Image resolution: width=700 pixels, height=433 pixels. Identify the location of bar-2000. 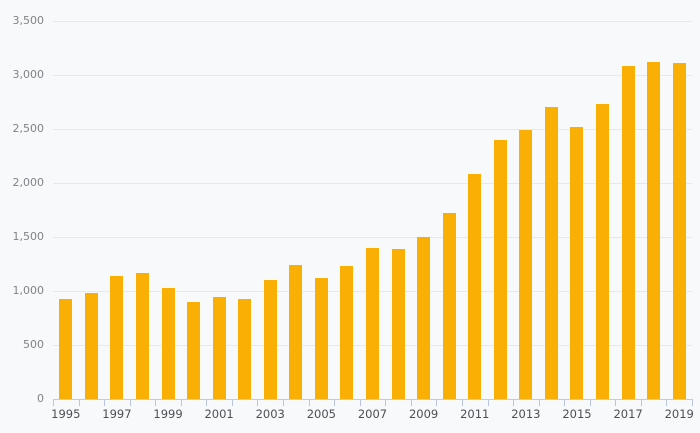
(194, 350).